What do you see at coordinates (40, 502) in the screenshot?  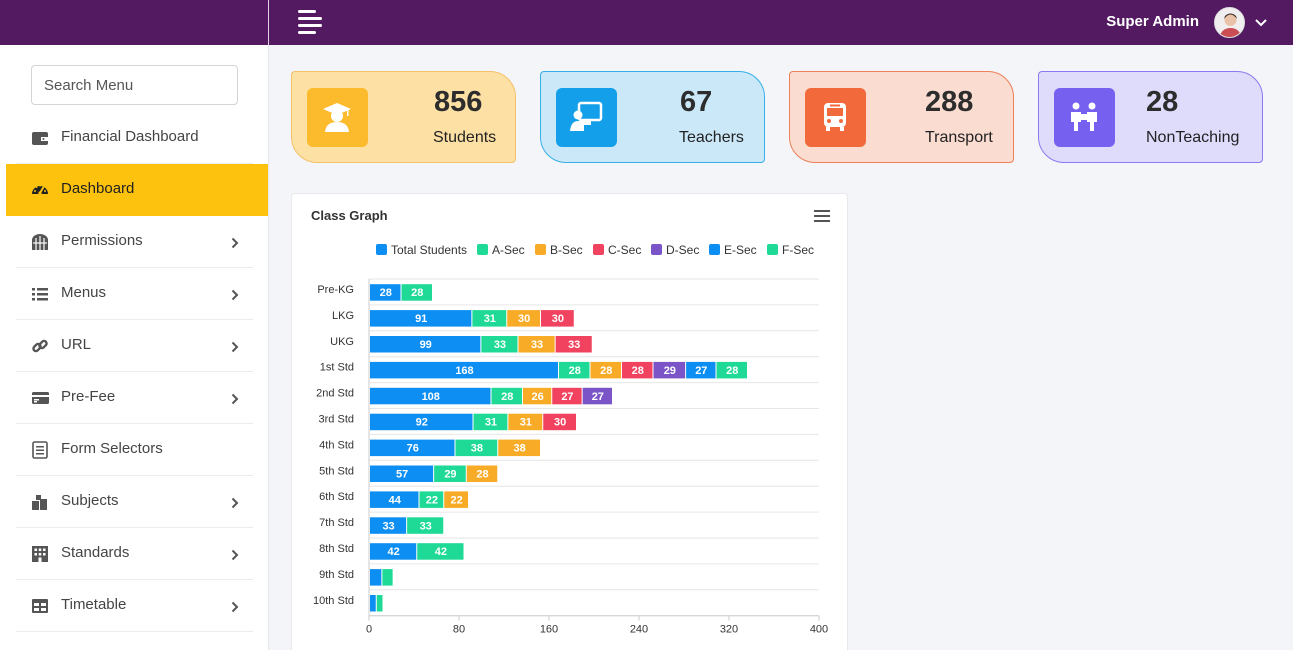 I see `book-icon` at bounding box center [40, 502].